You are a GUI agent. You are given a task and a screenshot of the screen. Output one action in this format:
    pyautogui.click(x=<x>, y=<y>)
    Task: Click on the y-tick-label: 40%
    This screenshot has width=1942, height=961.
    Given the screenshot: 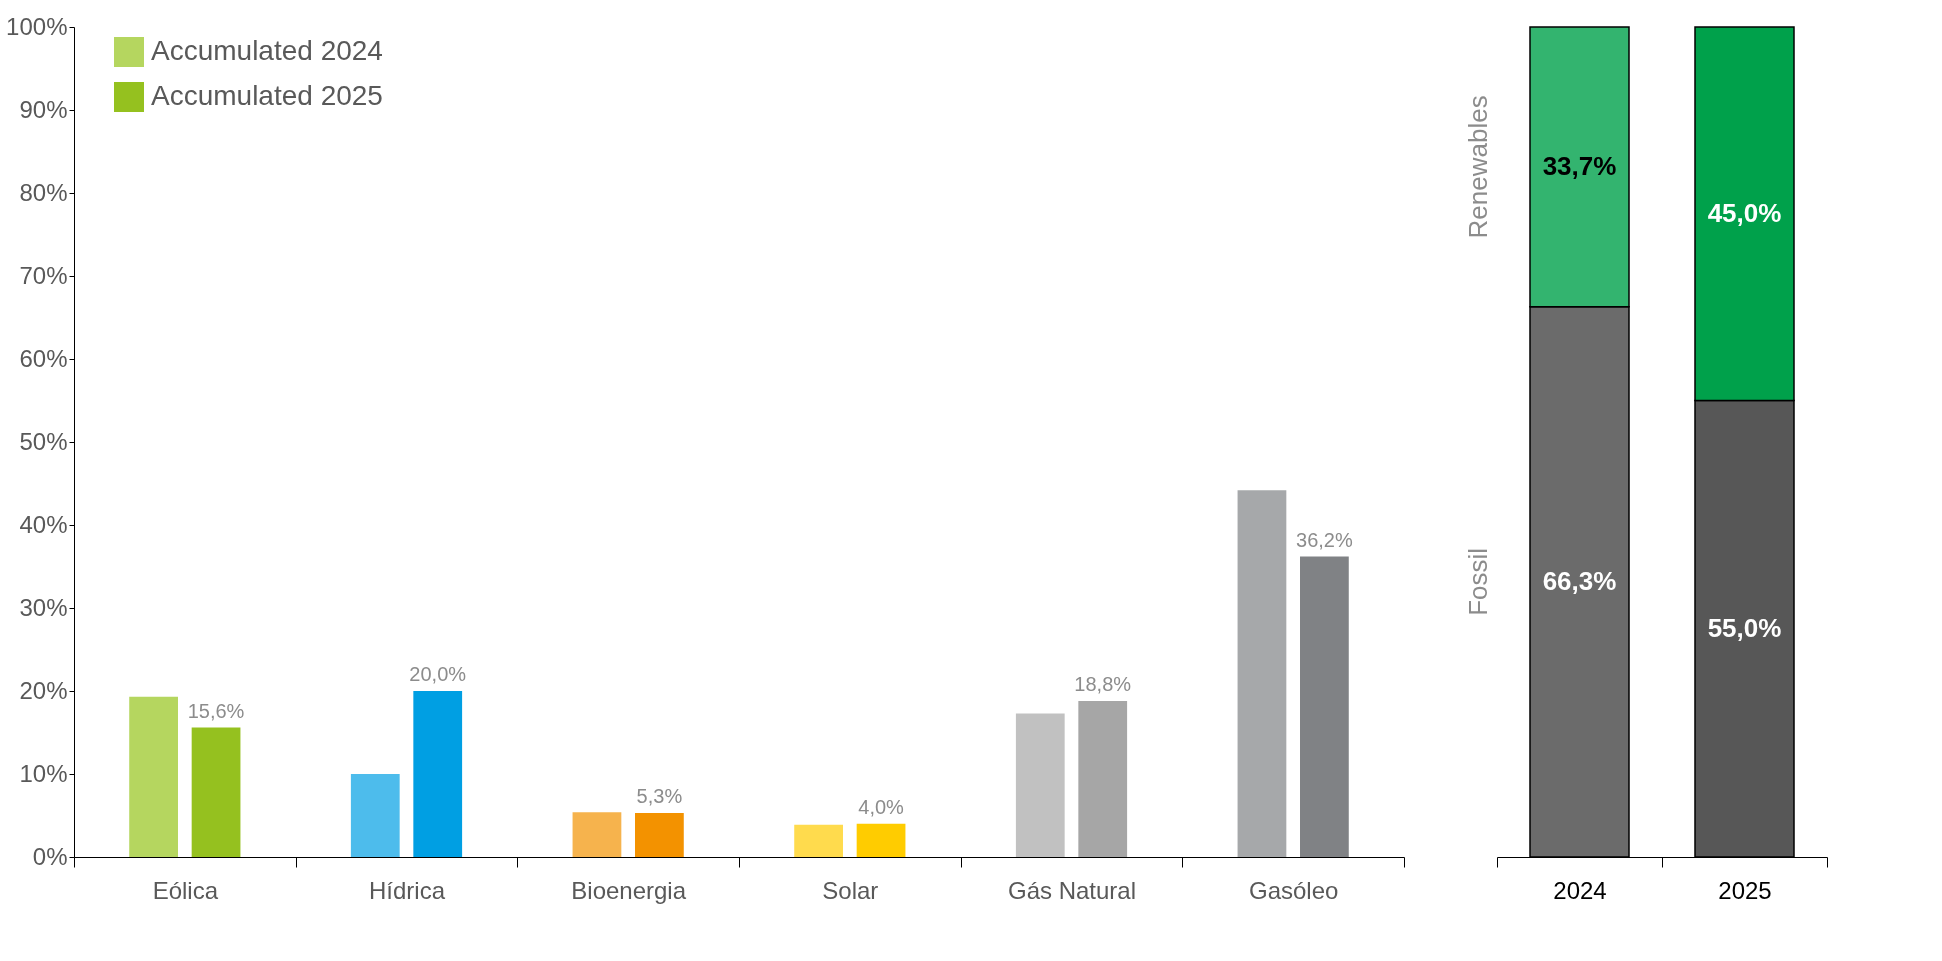 What is the action you would take?
    pyautogui.click(x=43, y=524)
    